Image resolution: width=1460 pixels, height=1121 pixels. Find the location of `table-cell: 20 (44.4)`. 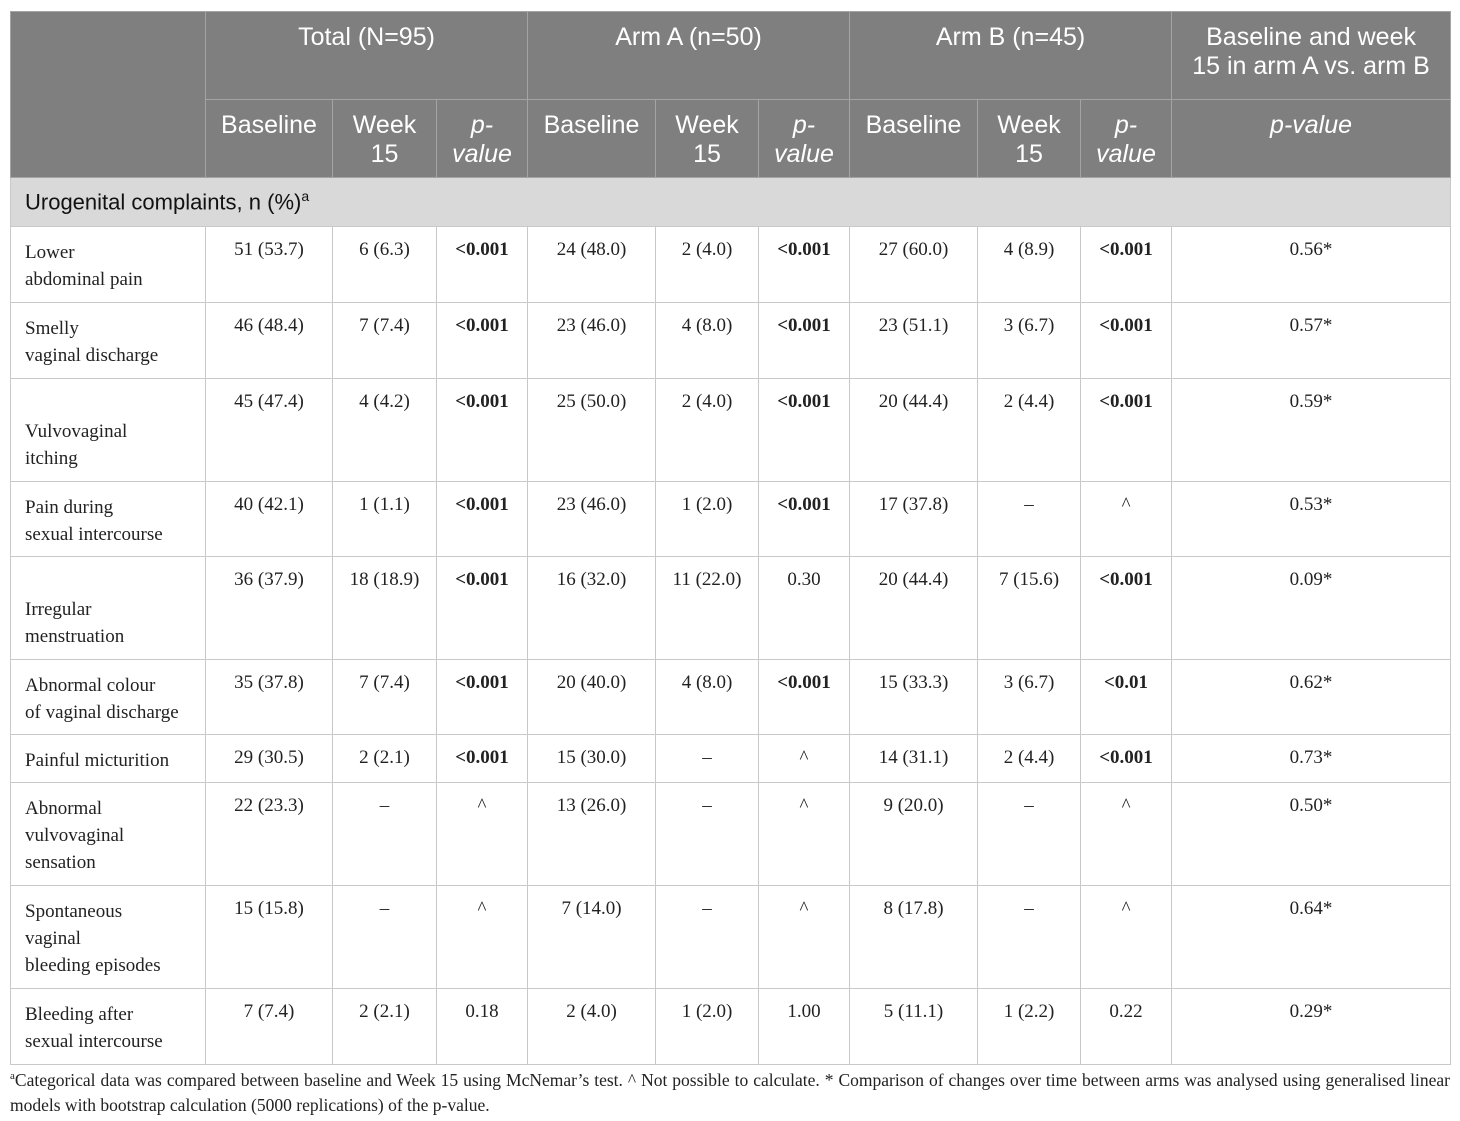

table-cell: 20 (44.4) is located at coordinates (914, 430).